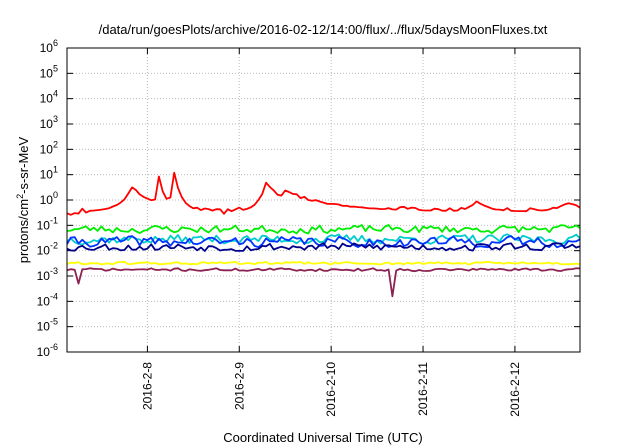 This screenshot has height=448, width=640. I want to click on y-tick-label: 10⁻², so click(47, 249).